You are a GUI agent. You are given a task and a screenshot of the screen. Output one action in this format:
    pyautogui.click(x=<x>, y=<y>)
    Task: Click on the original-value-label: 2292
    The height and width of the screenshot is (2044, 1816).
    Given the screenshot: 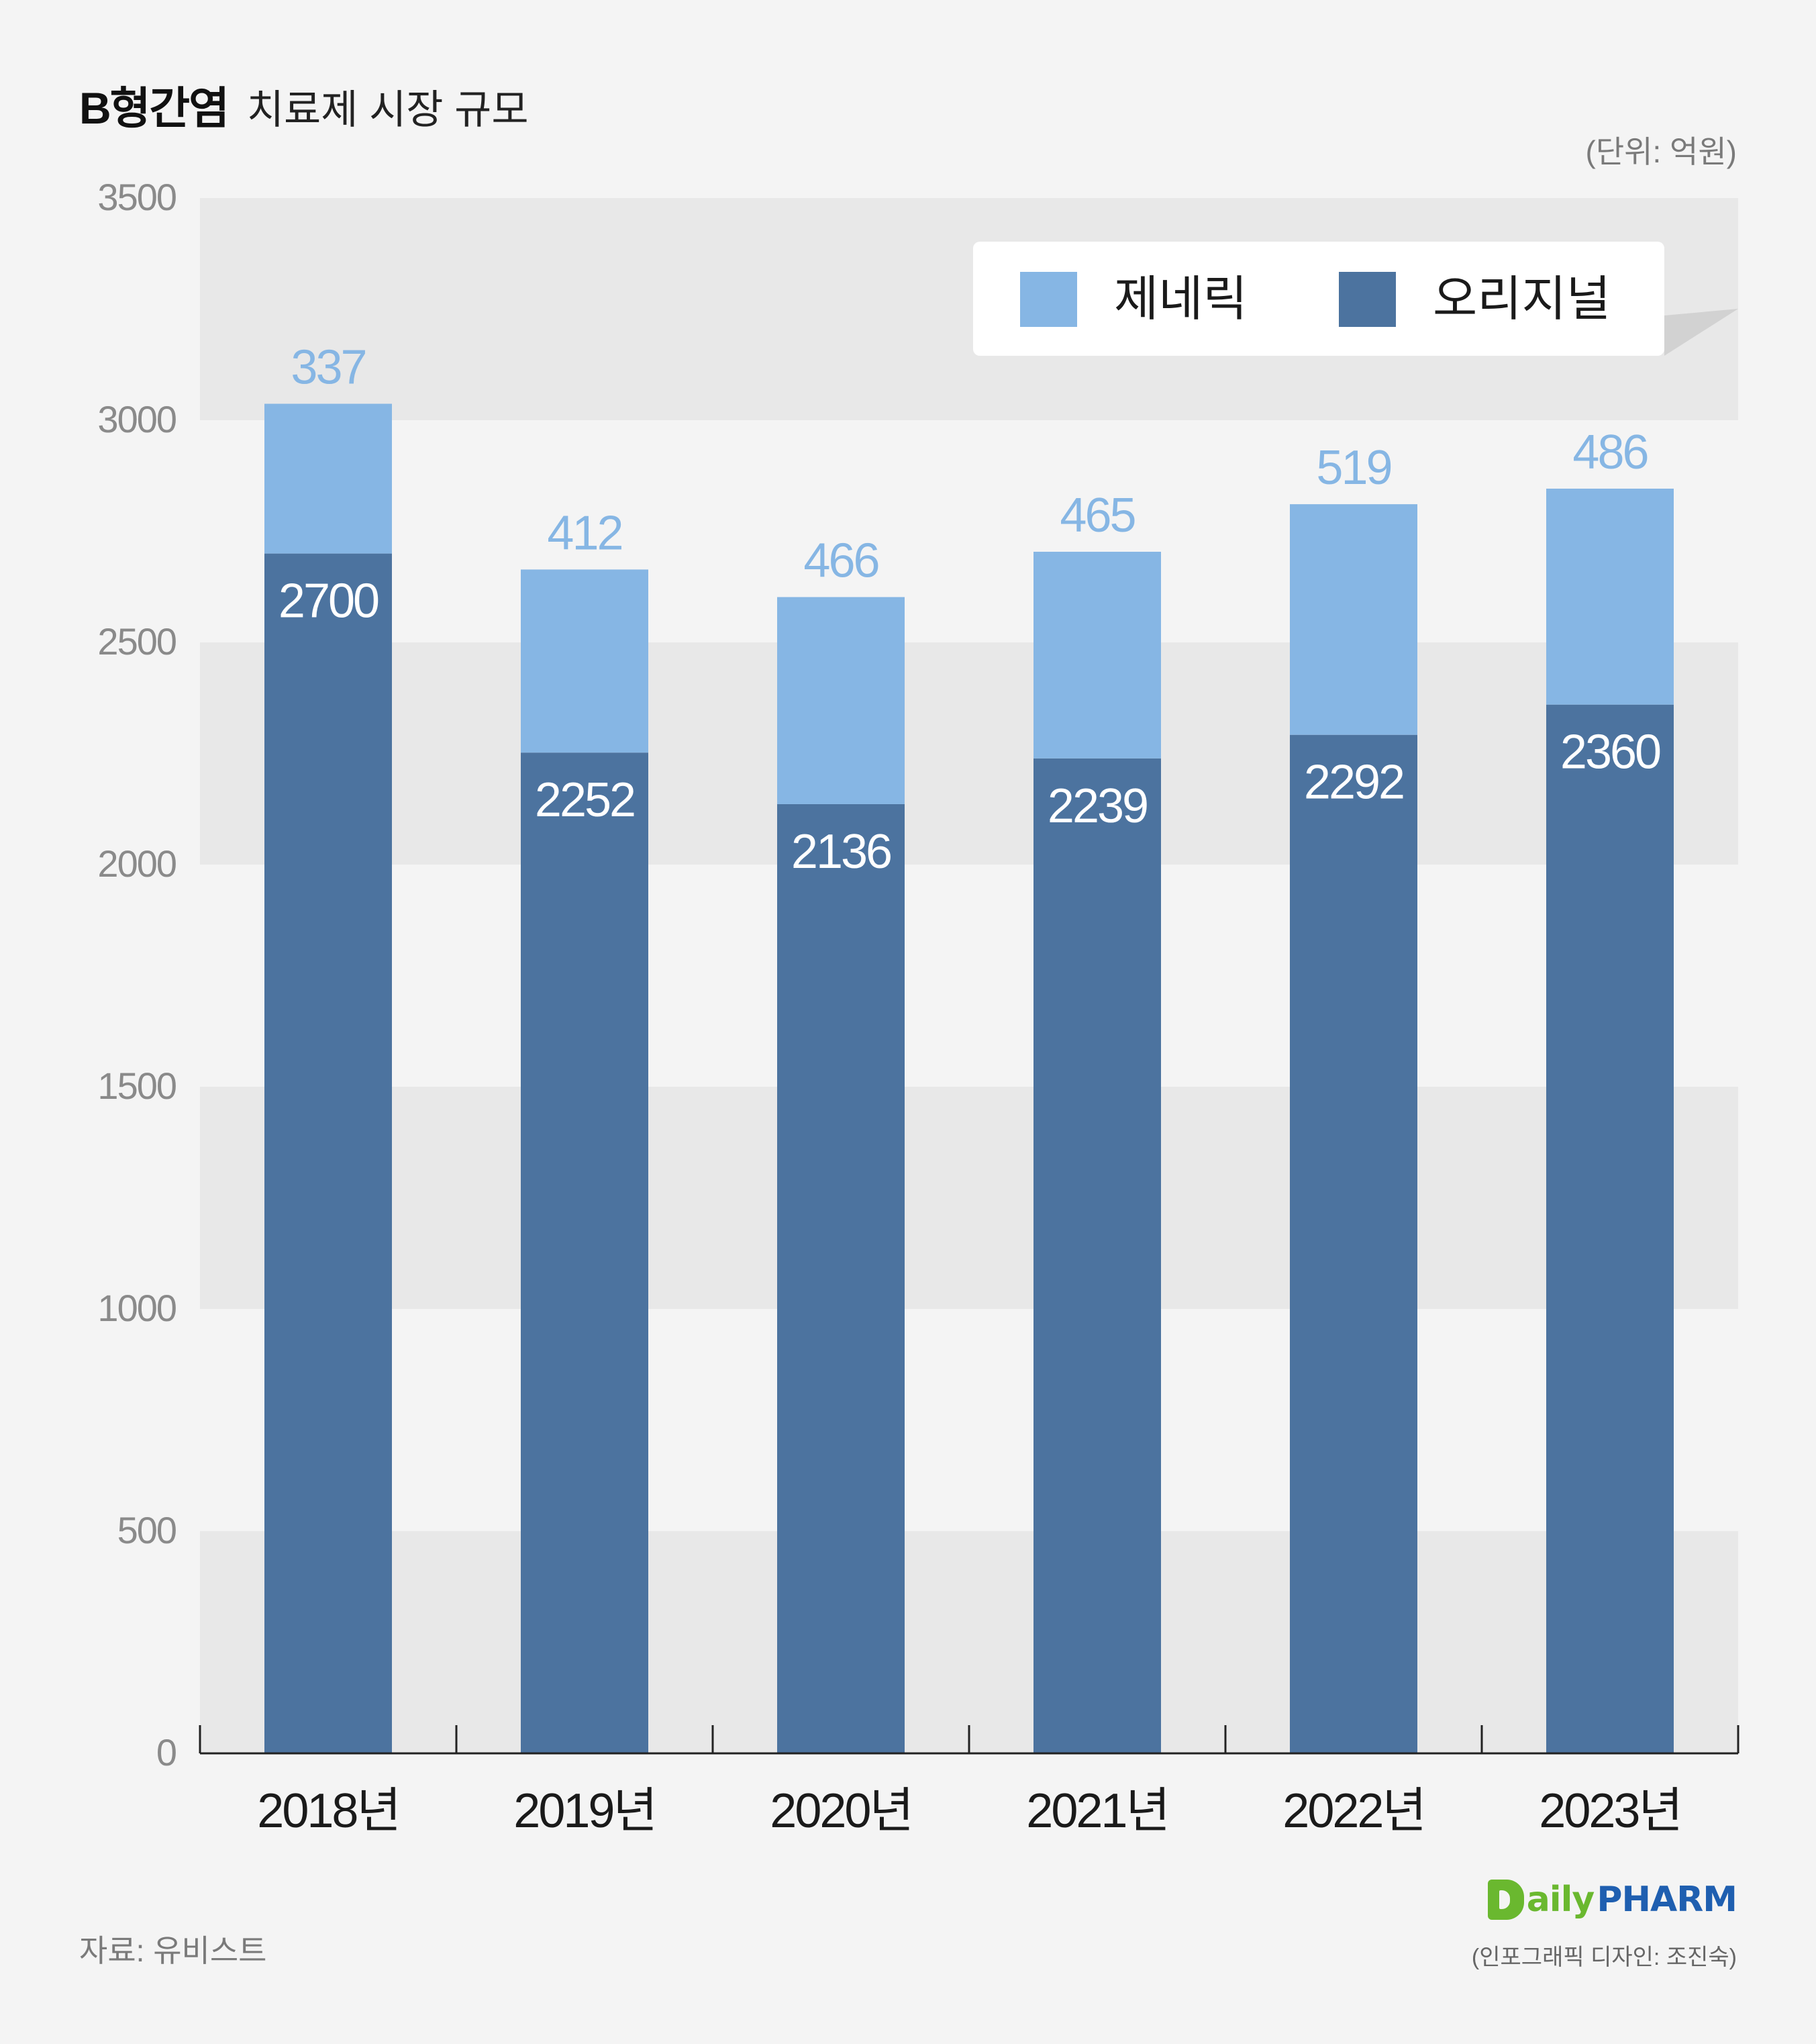 What is the action you would take?
    pyautogui.click(x=1353, y=783)
    